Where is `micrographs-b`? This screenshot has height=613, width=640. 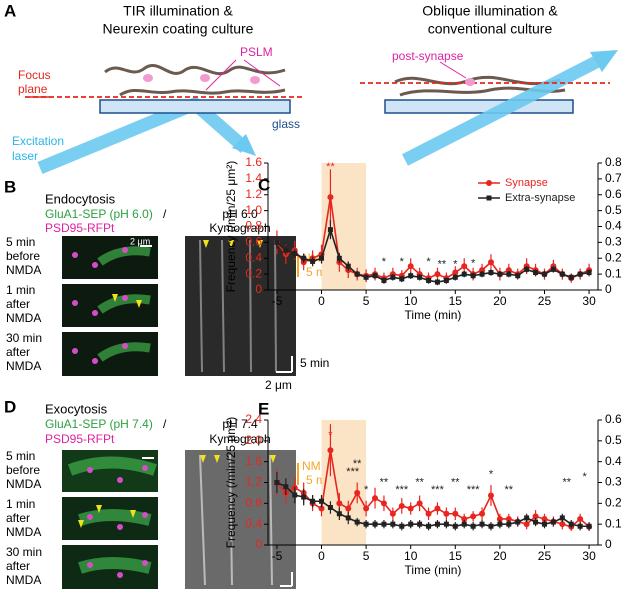 micrographs-b is located at coordinates (180, 306).